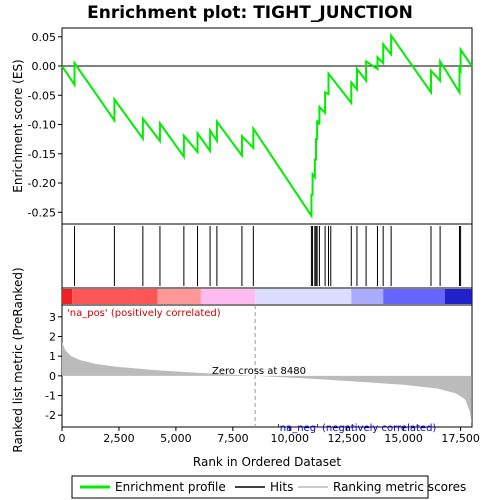  What do you see at coordinates (52, 376) in the screenshot?
I see `y-tick-label-bottom: 0` at bounding box center [52, 376].